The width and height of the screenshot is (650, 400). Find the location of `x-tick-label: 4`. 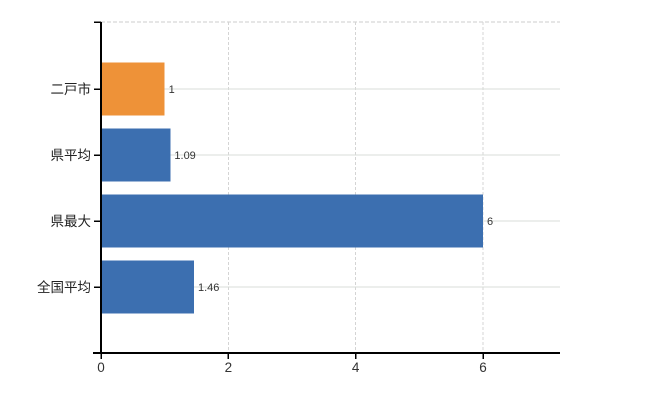

x-tick-label: 4 is located at coordinates (356, 367).